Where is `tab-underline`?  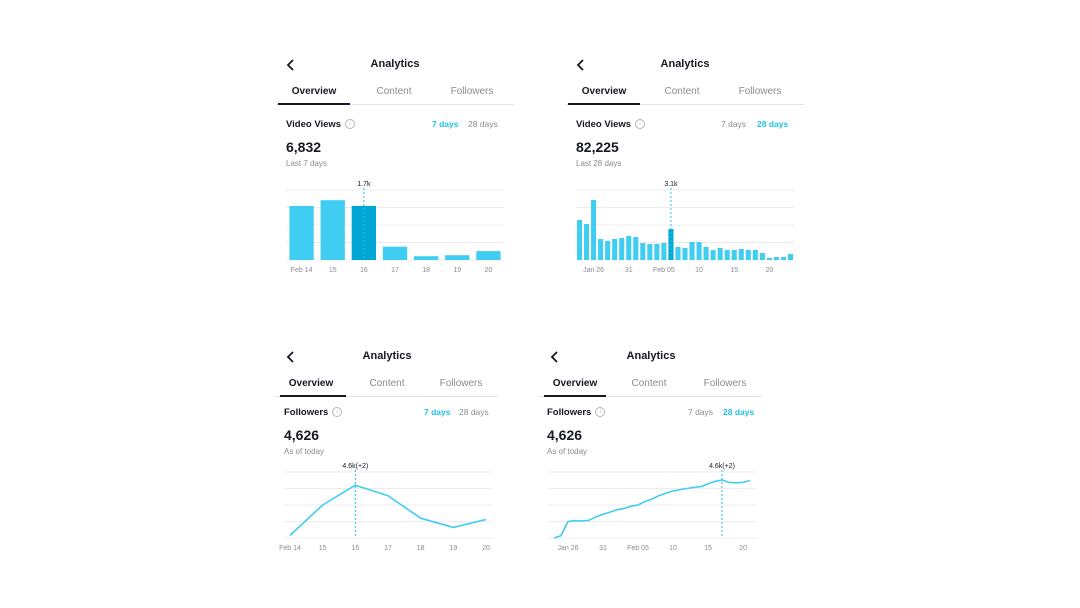 tab-underline is located at coordinates (313, 396).